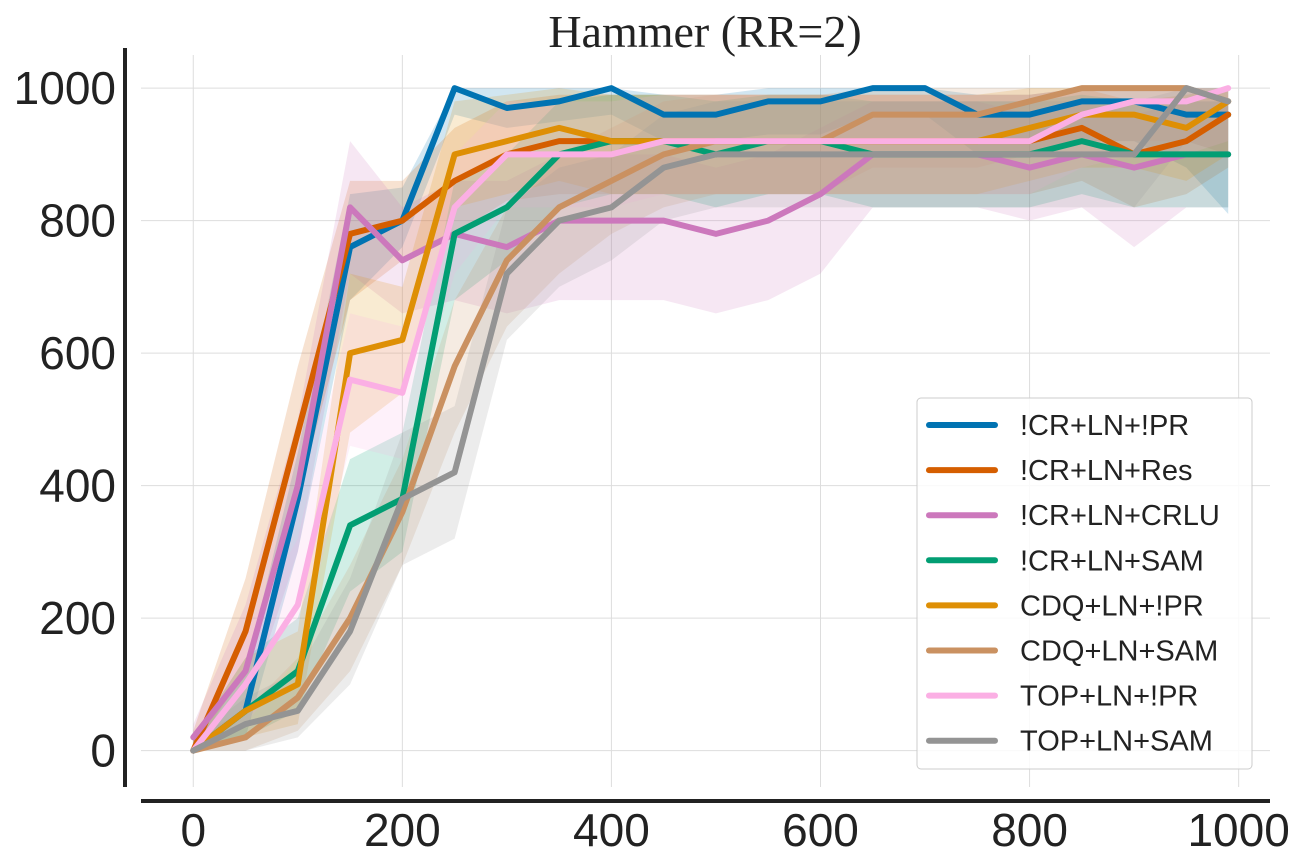 This screenshot has width=1296, height=864. Describe the element at coordinates (65, 88) in the screenshot. I see `y-tick-label: 1000` at that location.